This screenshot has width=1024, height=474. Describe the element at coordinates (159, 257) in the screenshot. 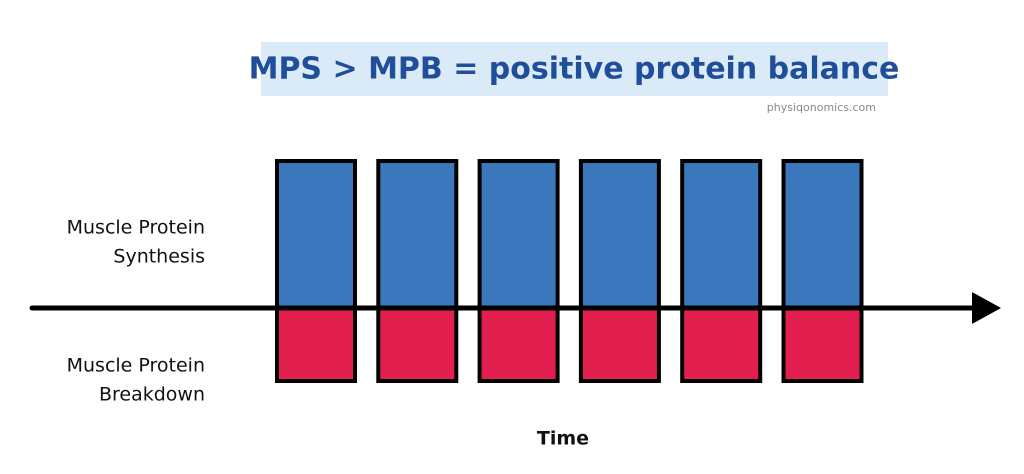

I see `row-label: Synthesis` at that location.